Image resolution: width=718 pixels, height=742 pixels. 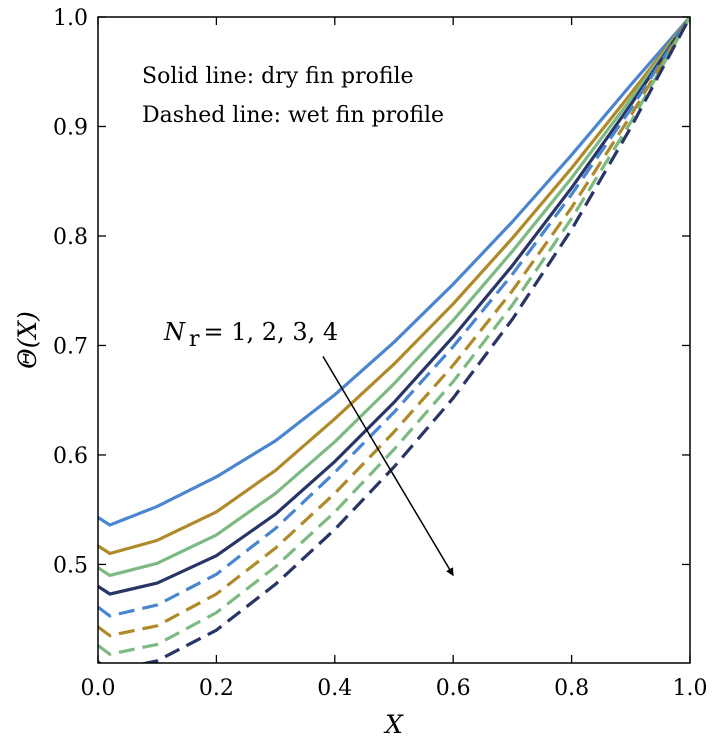 I want to click on x-axis-title: X, so click(x=393, y=724).